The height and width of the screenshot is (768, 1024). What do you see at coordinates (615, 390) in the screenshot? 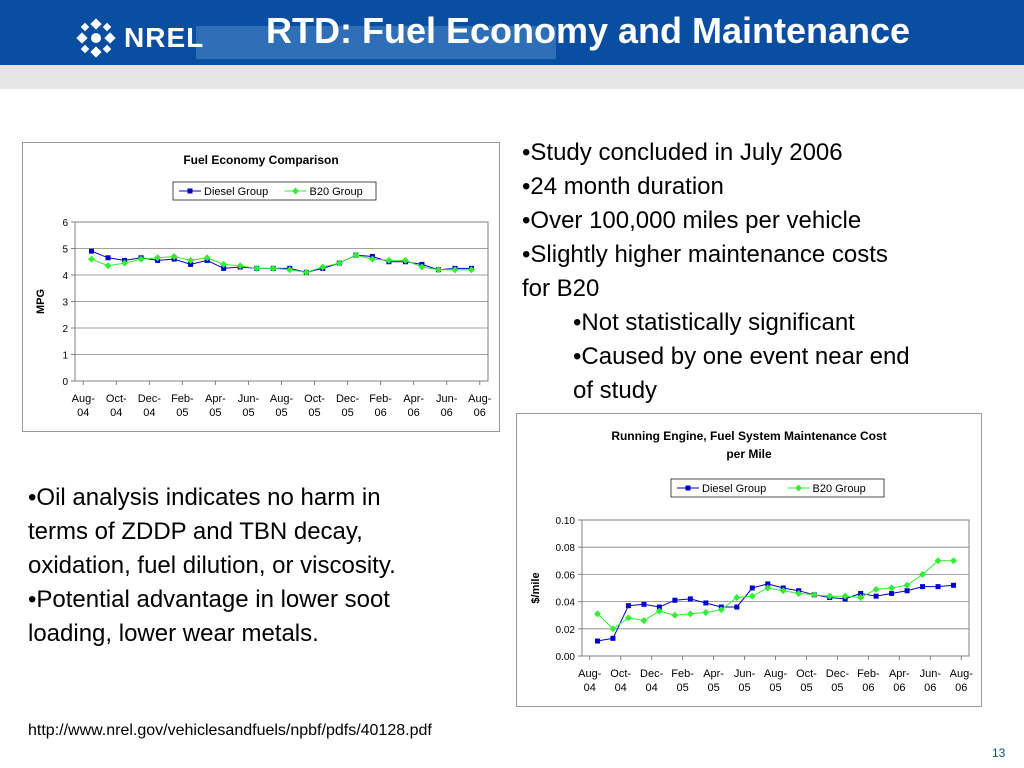
I see `sub-bullet-line: of study` at bounding box center [615, 390].